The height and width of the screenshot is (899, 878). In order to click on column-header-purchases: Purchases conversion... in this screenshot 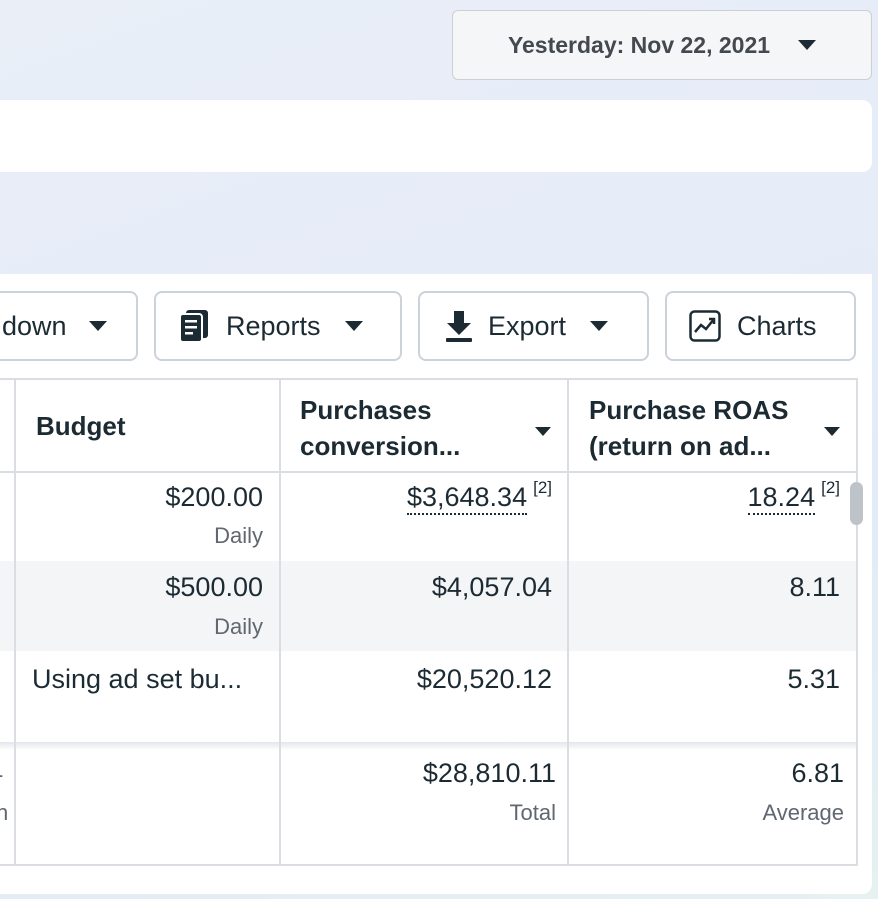, I will do `click(380, 438)`.